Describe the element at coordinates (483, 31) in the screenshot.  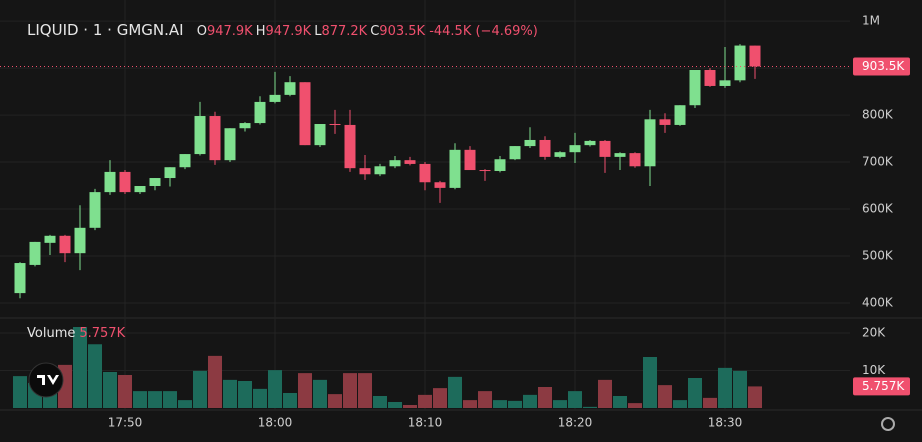
I see `change: -44.5K (−4.69%)` at that location.